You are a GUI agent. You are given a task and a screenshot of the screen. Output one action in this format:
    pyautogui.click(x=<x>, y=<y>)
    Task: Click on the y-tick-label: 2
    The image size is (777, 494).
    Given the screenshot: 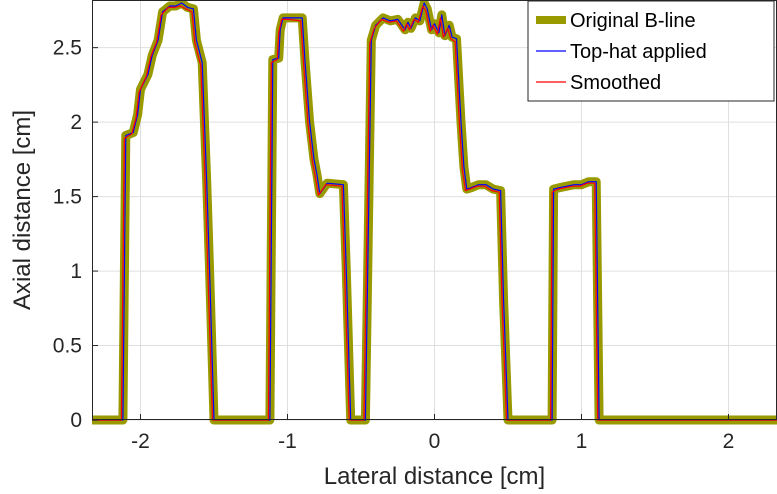 What is the action you would take?
    pyautogui.click(x=76, y=122)
    